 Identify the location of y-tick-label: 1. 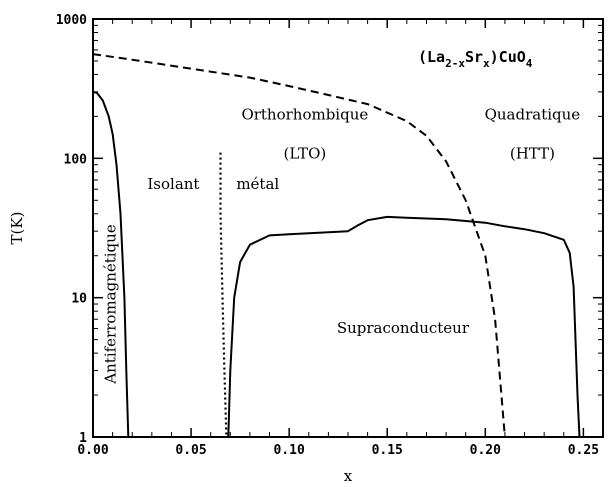
(83, 438).